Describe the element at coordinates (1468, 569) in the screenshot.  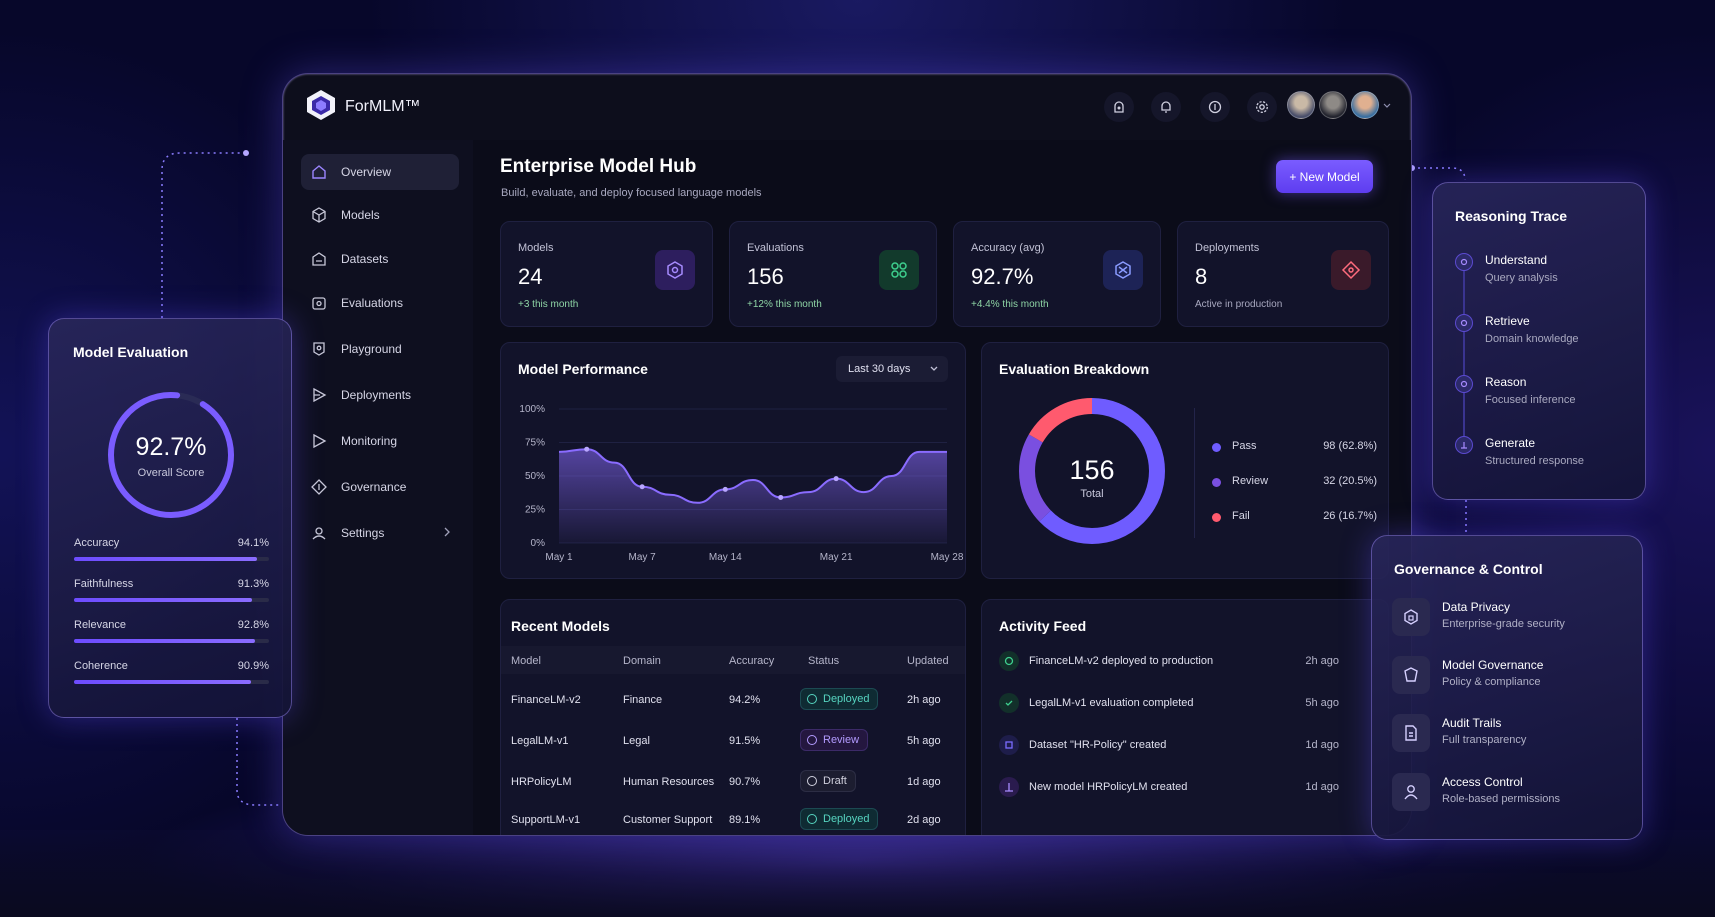
I see `panel-title: Governance & Control` at that location.